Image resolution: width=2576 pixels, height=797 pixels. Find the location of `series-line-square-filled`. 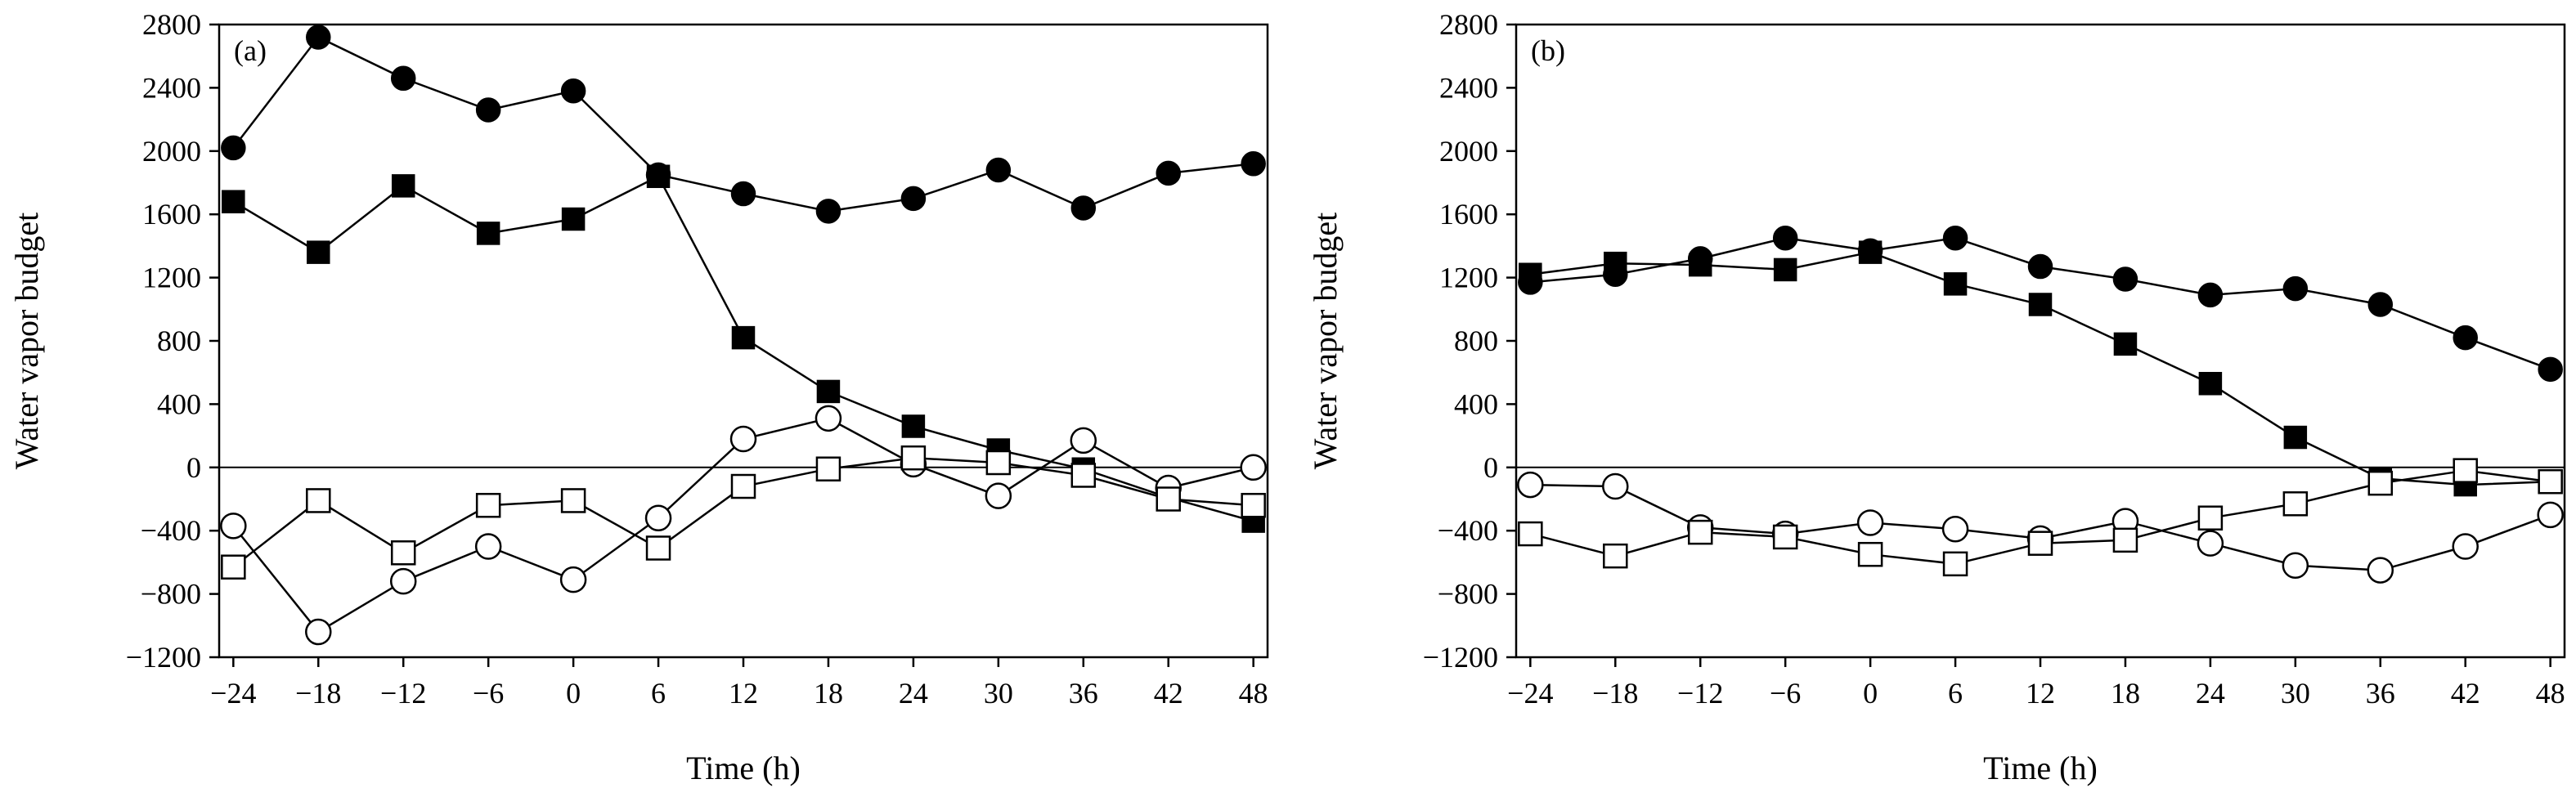

series-line-square-filled is located at coordinates (2040, 368).